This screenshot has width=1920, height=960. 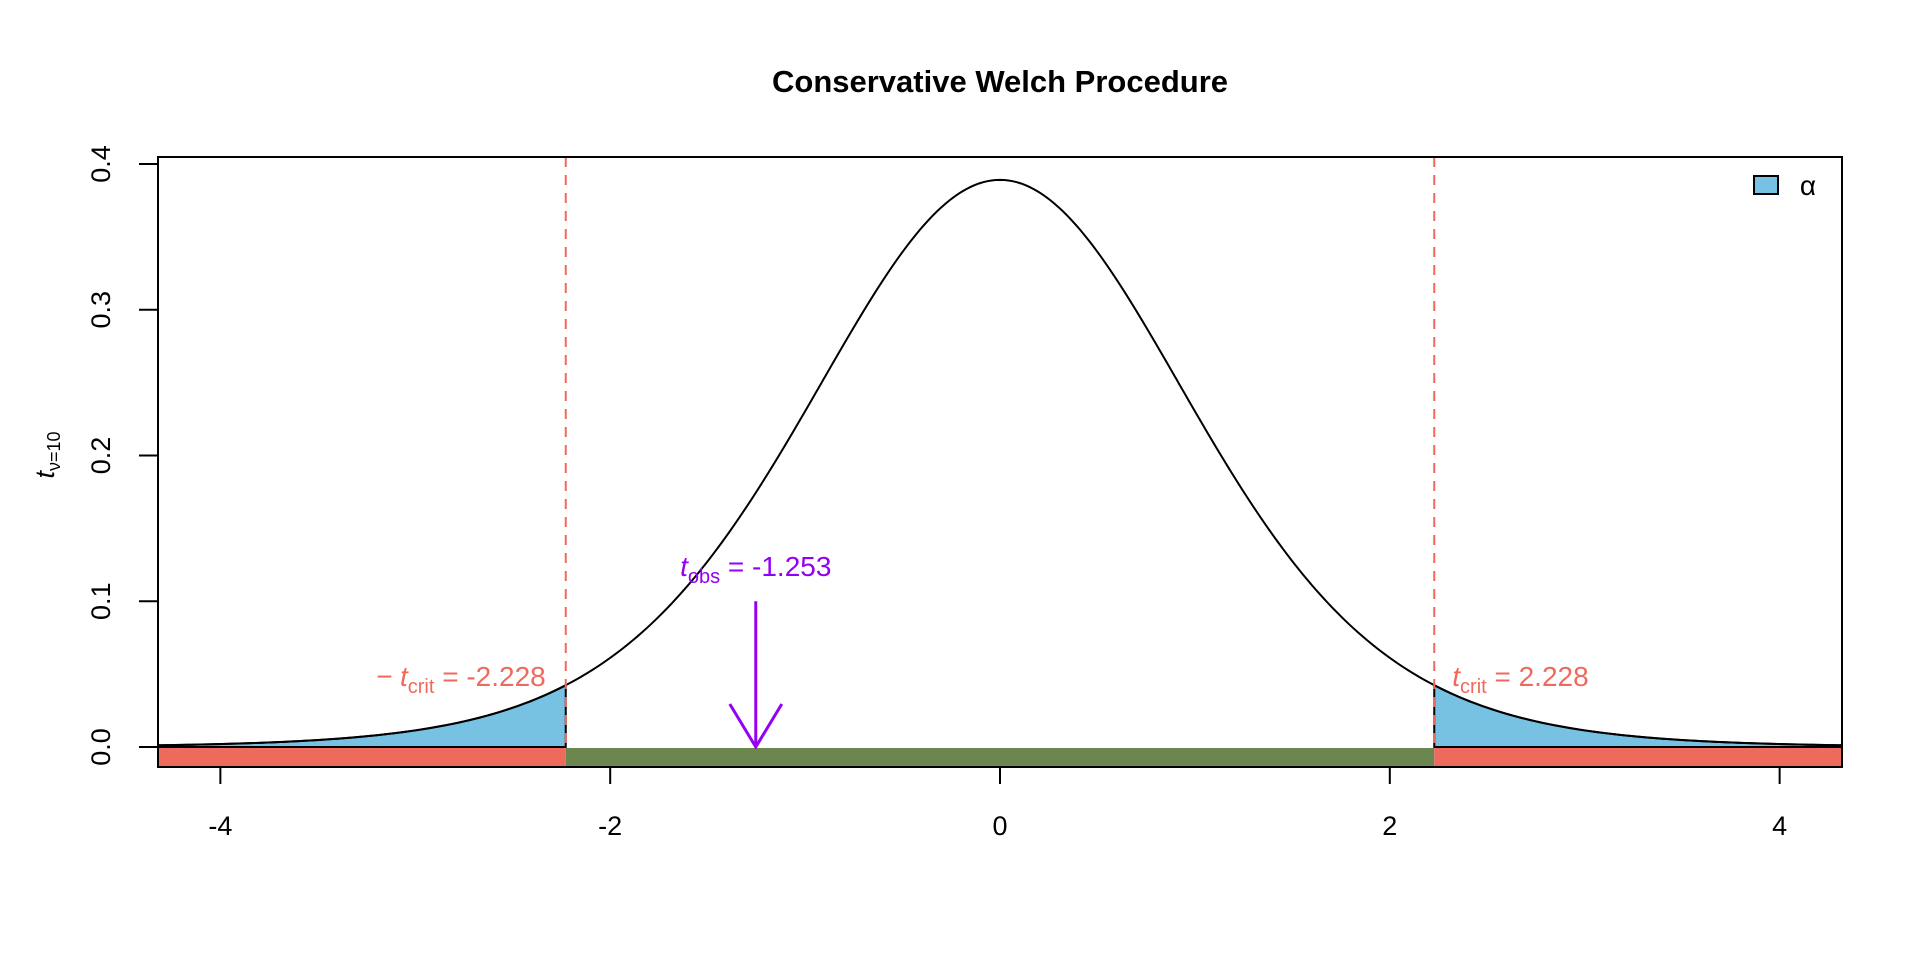 What do you see at coordinates (362, 715) in the screenshot?
I see `alpha-region-left` at bounding box center [362, 715].